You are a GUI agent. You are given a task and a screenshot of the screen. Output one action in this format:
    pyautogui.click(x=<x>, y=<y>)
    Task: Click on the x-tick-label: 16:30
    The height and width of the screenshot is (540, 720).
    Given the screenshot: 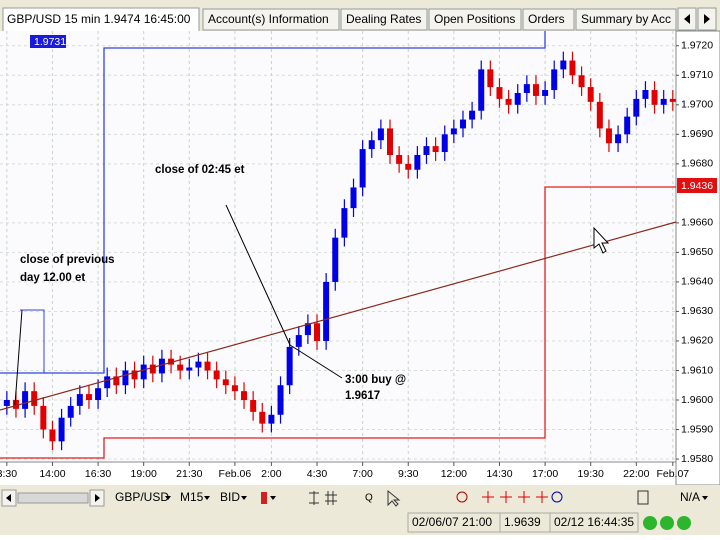 What is the action you would take?
    pyautogui.click(x=98, y=474)
    